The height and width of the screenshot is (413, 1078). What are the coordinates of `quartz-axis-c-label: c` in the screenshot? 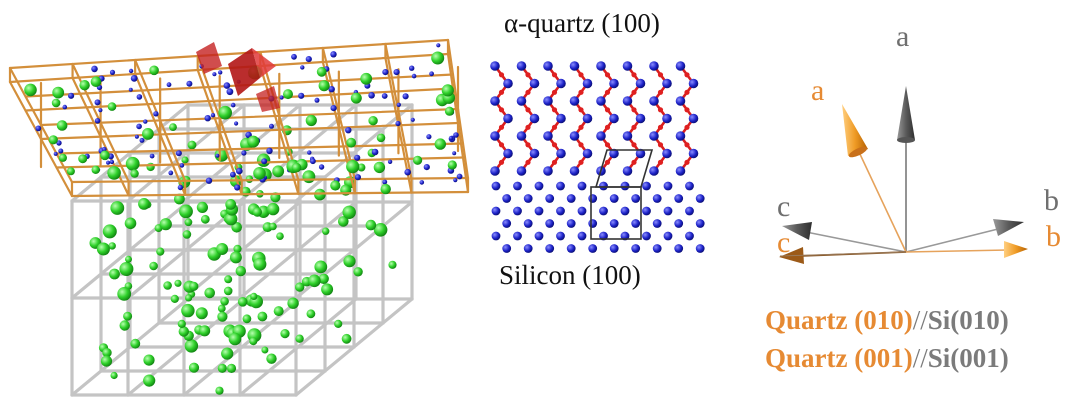 It's located at (784, 242).